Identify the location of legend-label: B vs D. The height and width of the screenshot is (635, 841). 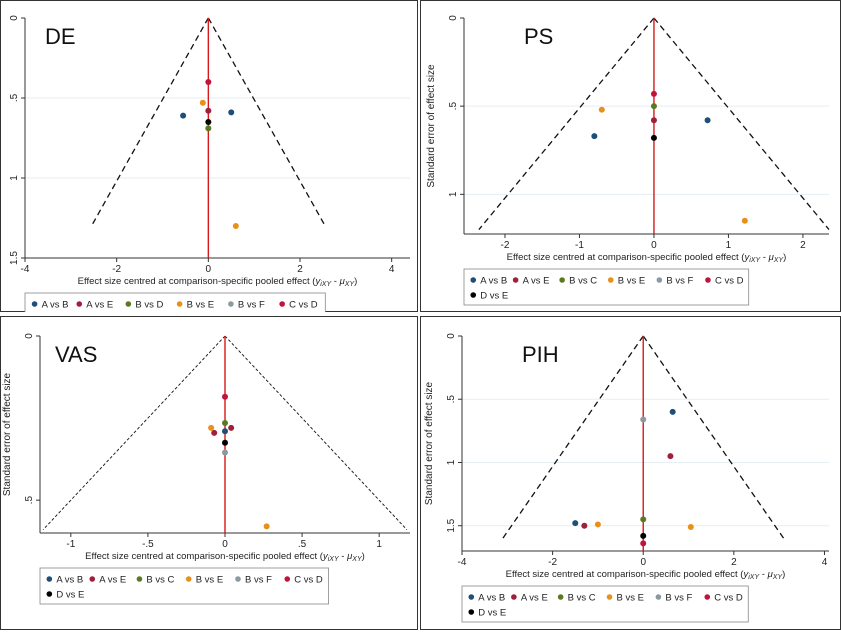
(149, 305).